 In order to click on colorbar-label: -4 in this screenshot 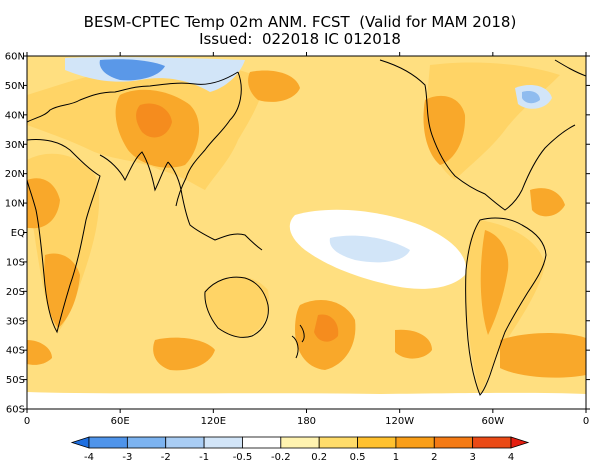, I will do `click(89, 457)`.